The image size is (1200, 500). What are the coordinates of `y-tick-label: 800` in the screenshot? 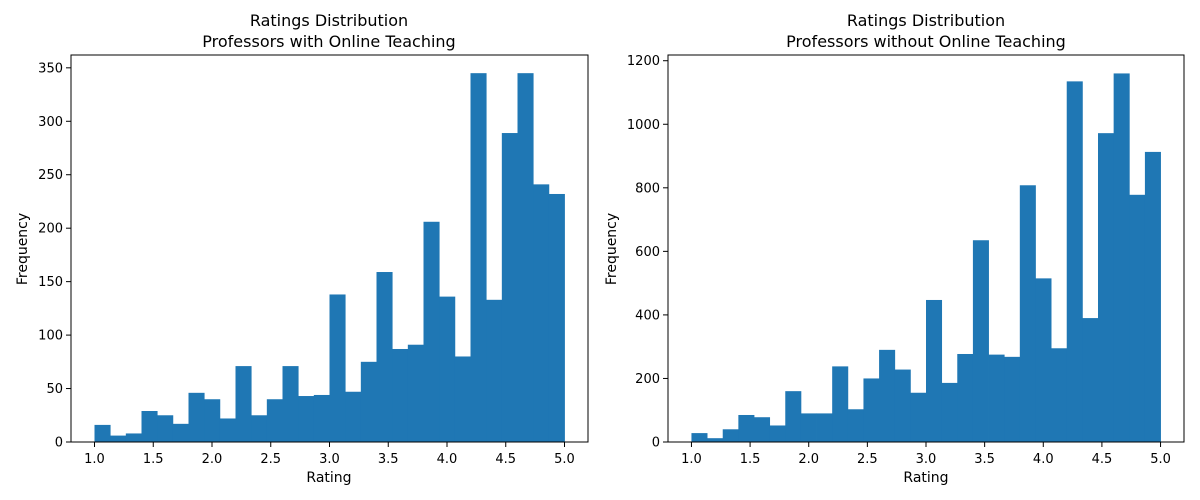 It's located at (647, 188).